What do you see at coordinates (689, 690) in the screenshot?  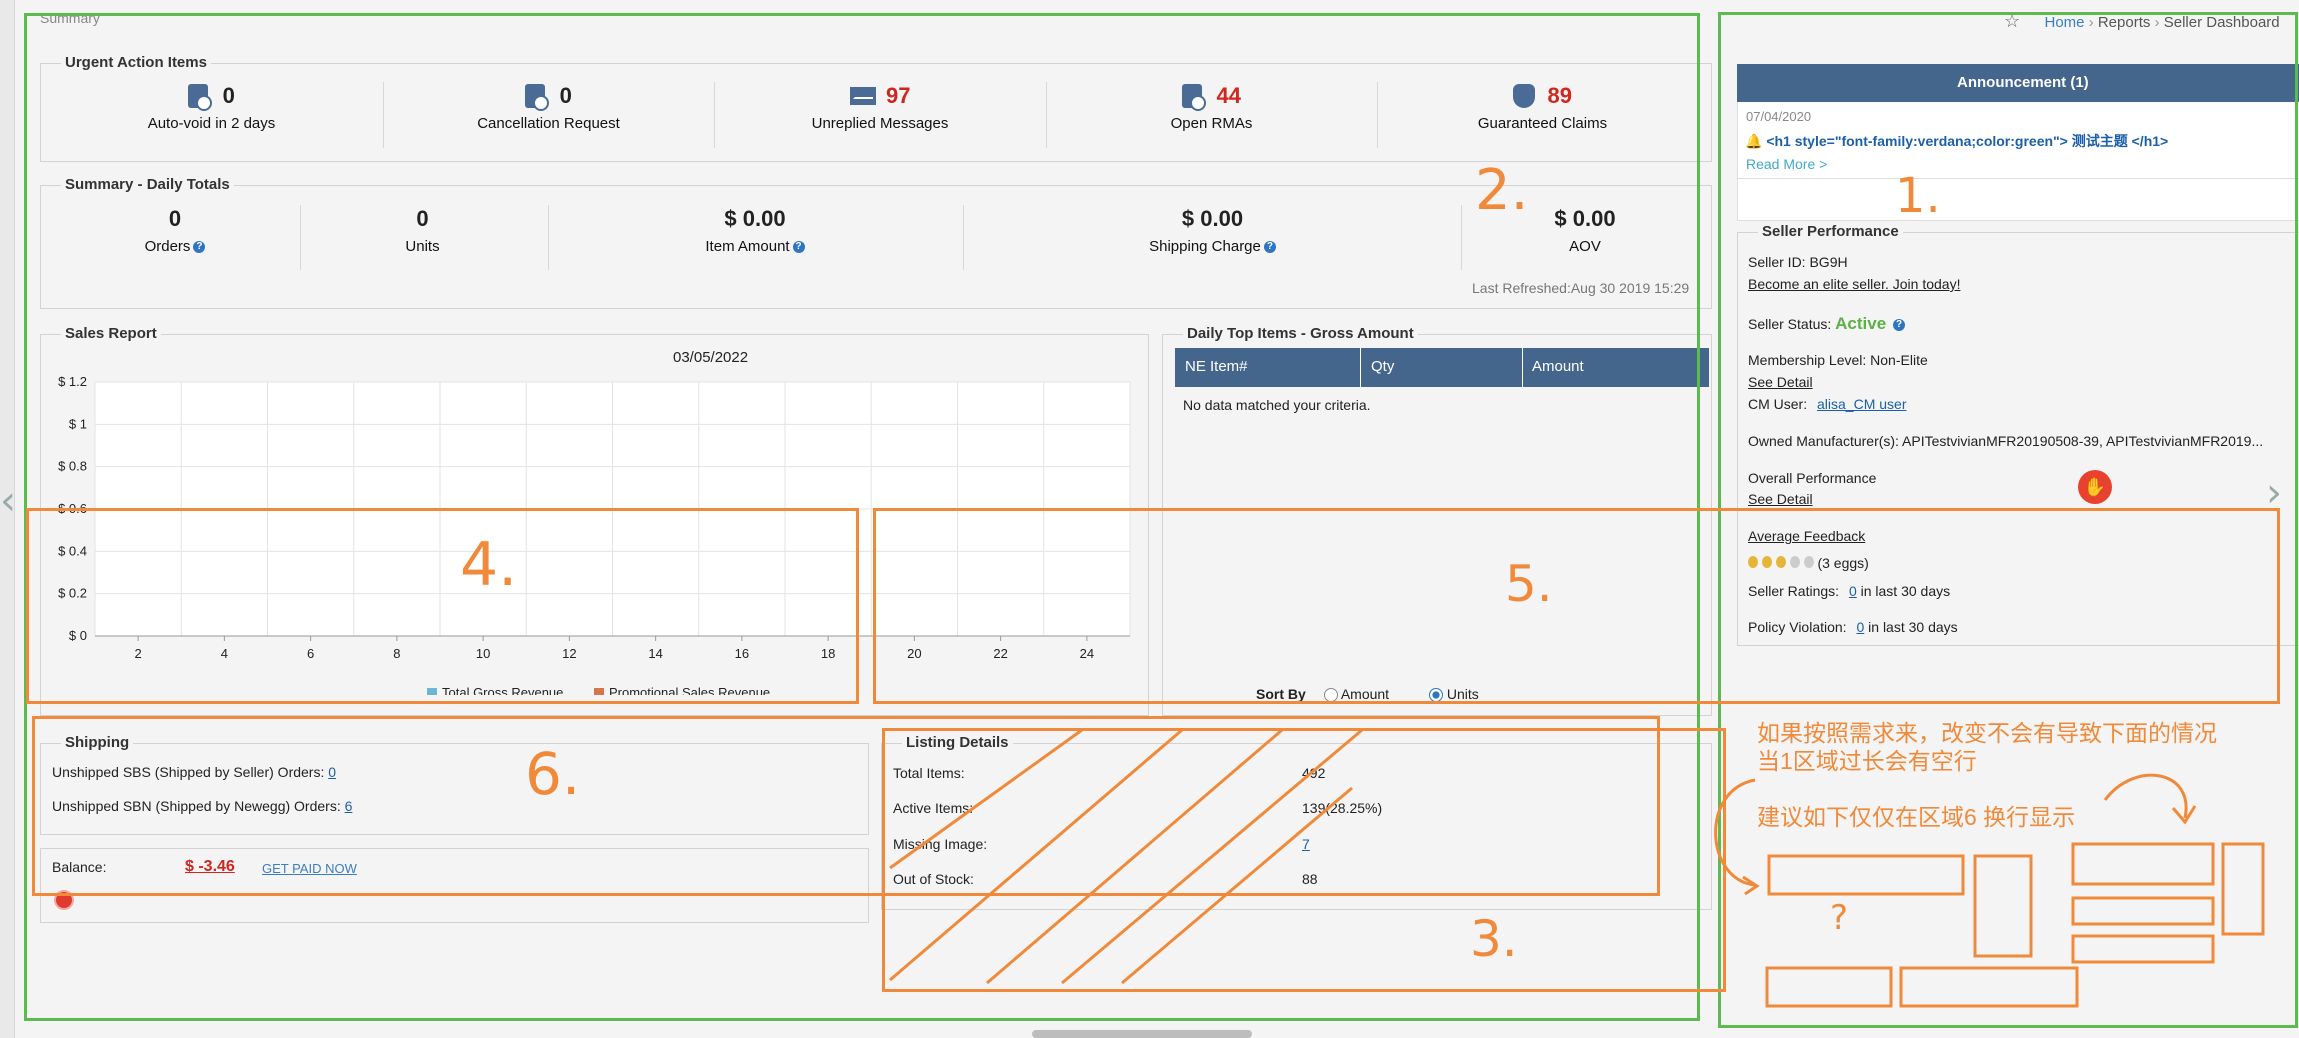 I see `legend-label: Promotional Sales Revenue` at bounding box center [689, 690].